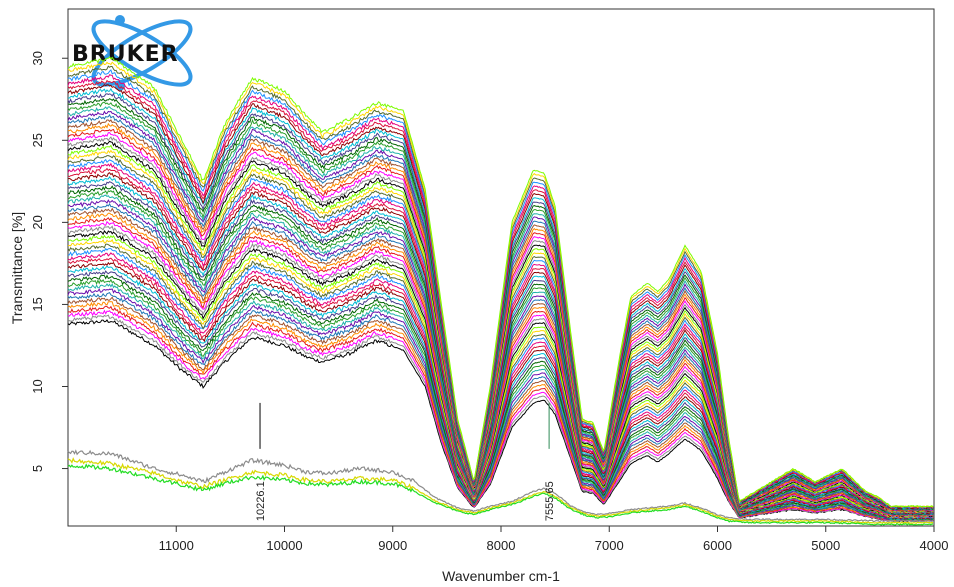 This screenshot has height=587, width=954. What do you see at coordinates (392, 545) in the screenshot?
I see `x-tick-label-9000: 9000` at bounding box center [392, 545].